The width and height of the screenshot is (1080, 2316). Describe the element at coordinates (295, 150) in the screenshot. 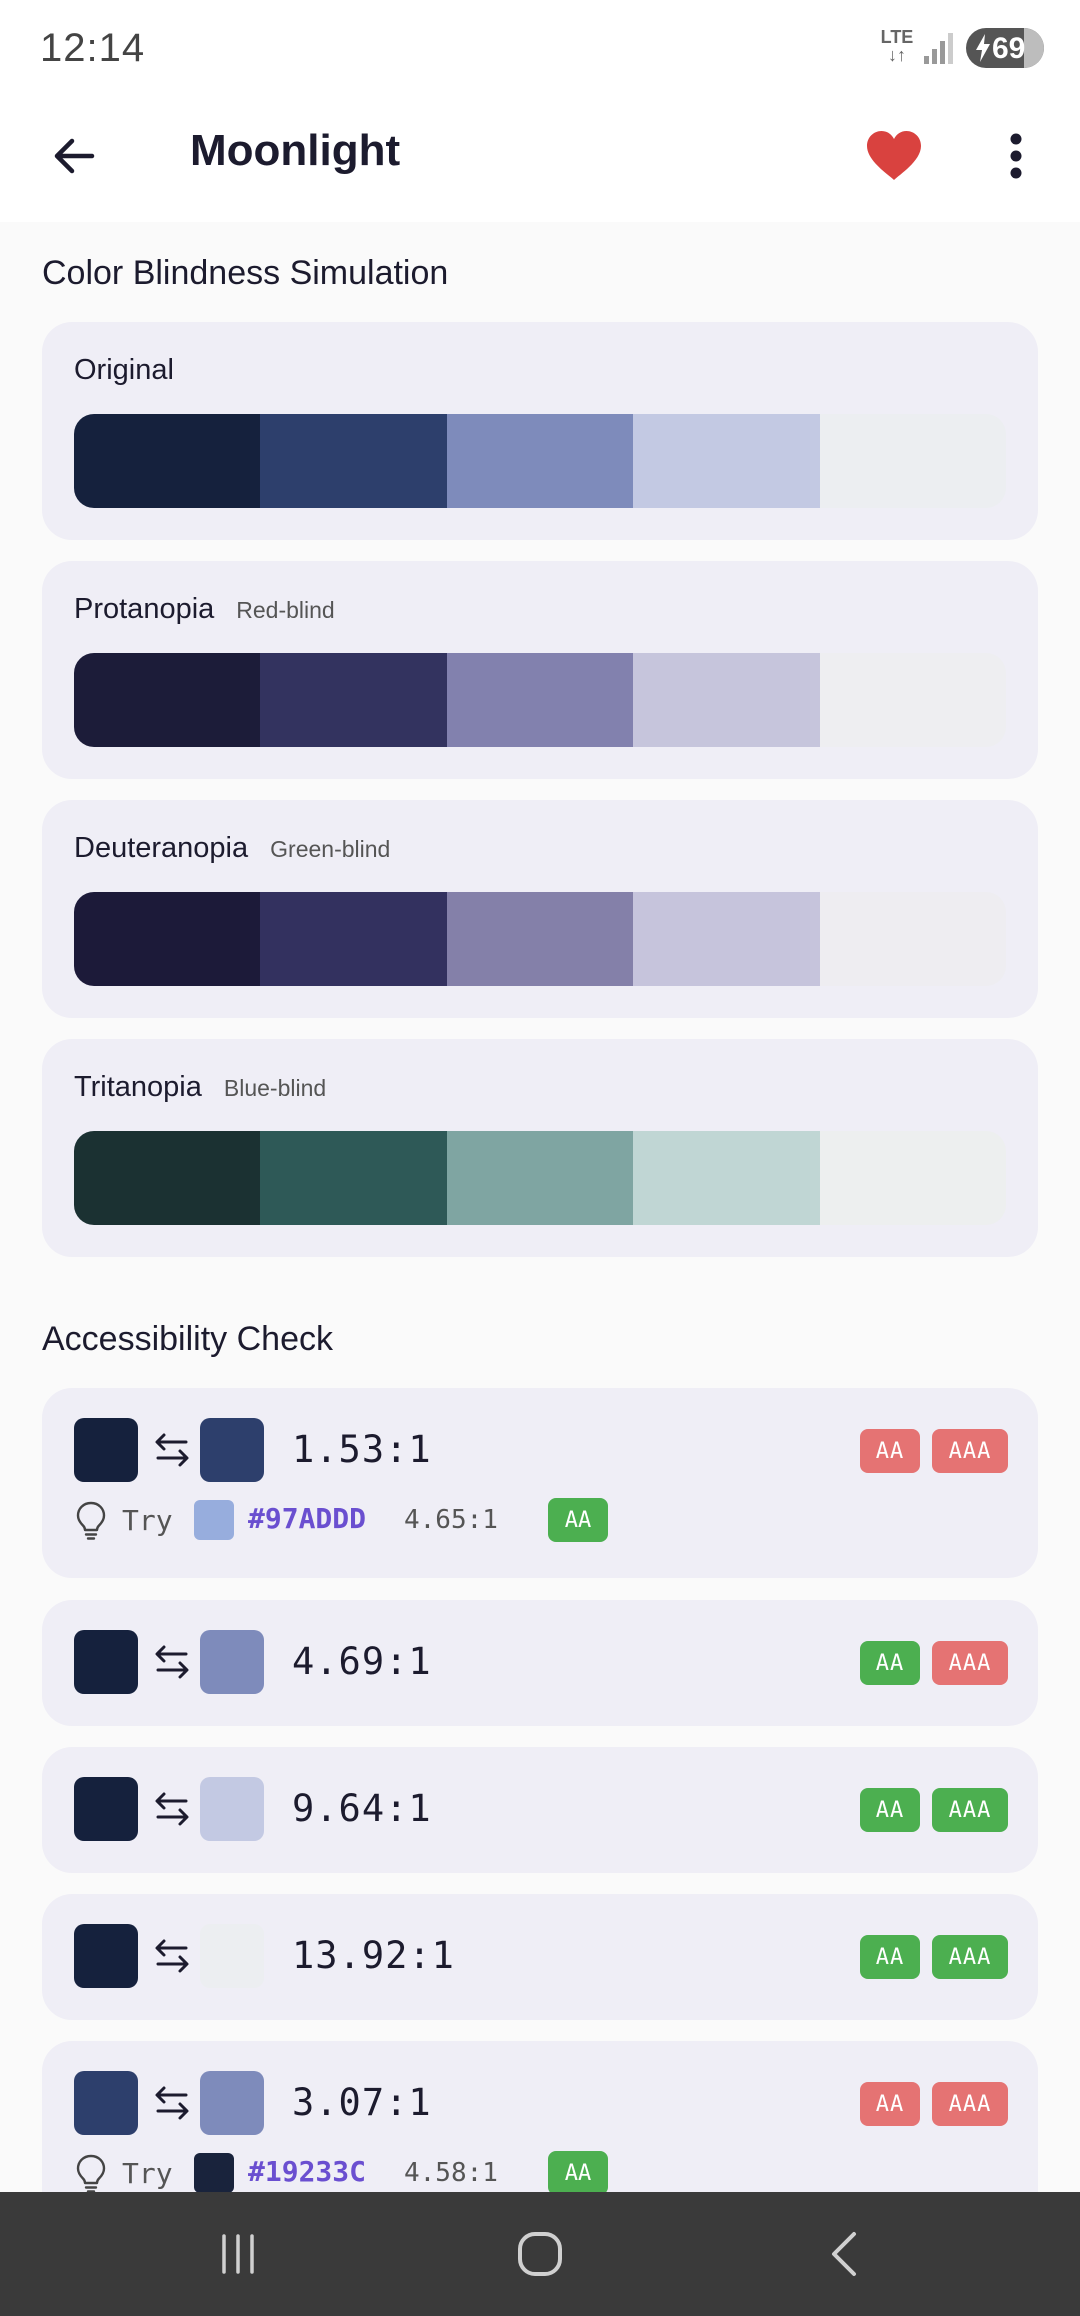

I see `page-title: Moonlight` at that location.